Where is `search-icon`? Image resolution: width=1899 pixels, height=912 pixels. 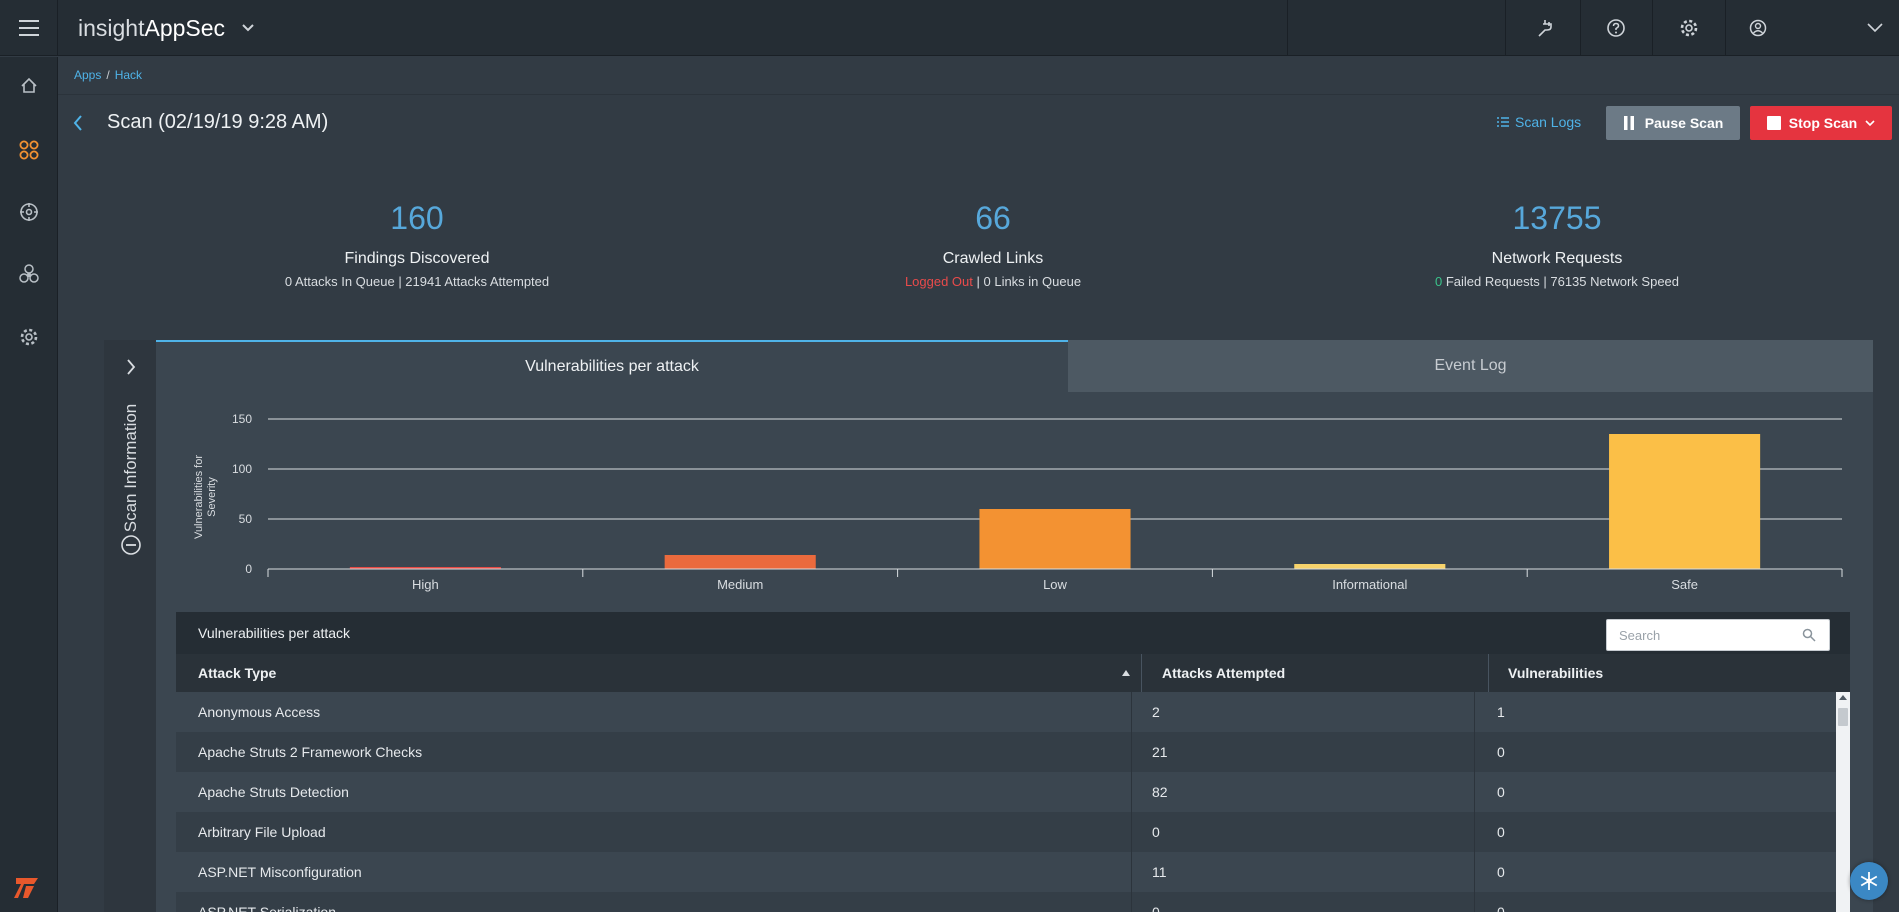
search-icon is located at coordinates (1809, 635).